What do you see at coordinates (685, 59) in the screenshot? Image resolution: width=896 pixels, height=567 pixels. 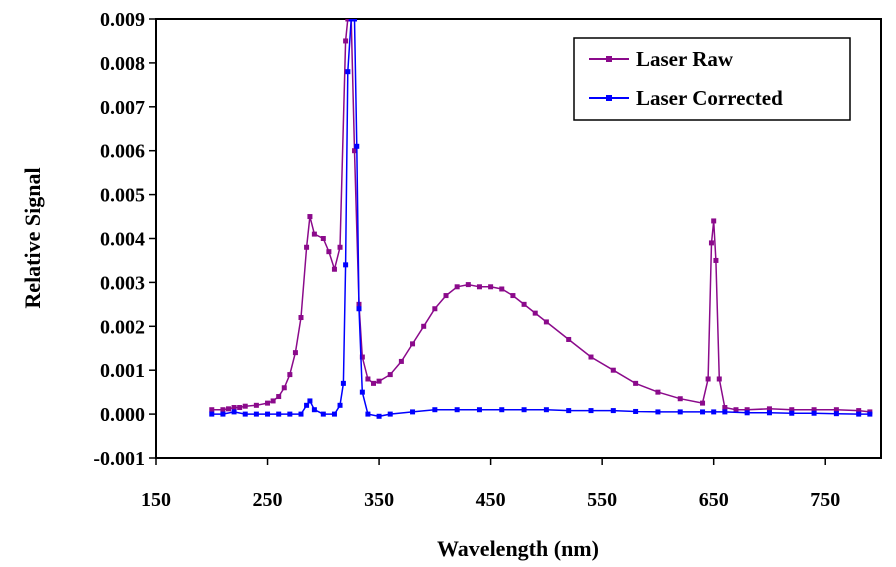 I see `legend-label-laser-raw: Laser Raw` at bounding box center [685, 59].